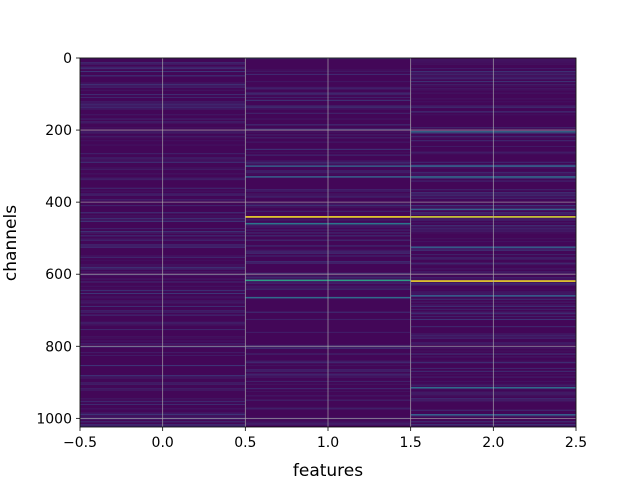  Describe the element at coordinates (411, 443) in the screenshot. I see `x-tick-label: 1.5` at that location.